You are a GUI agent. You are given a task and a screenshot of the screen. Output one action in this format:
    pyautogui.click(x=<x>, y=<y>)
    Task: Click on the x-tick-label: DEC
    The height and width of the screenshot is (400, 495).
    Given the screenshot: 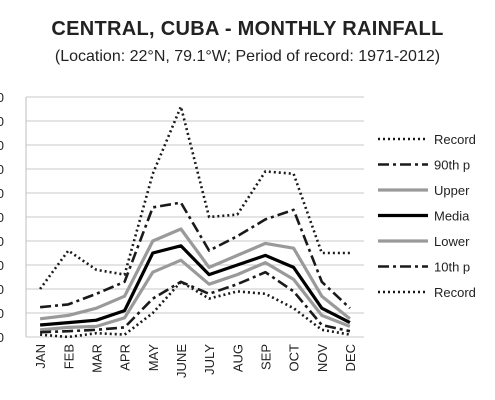 What is the action you would take?
    pyautogui.click(x=350, y=357)
    